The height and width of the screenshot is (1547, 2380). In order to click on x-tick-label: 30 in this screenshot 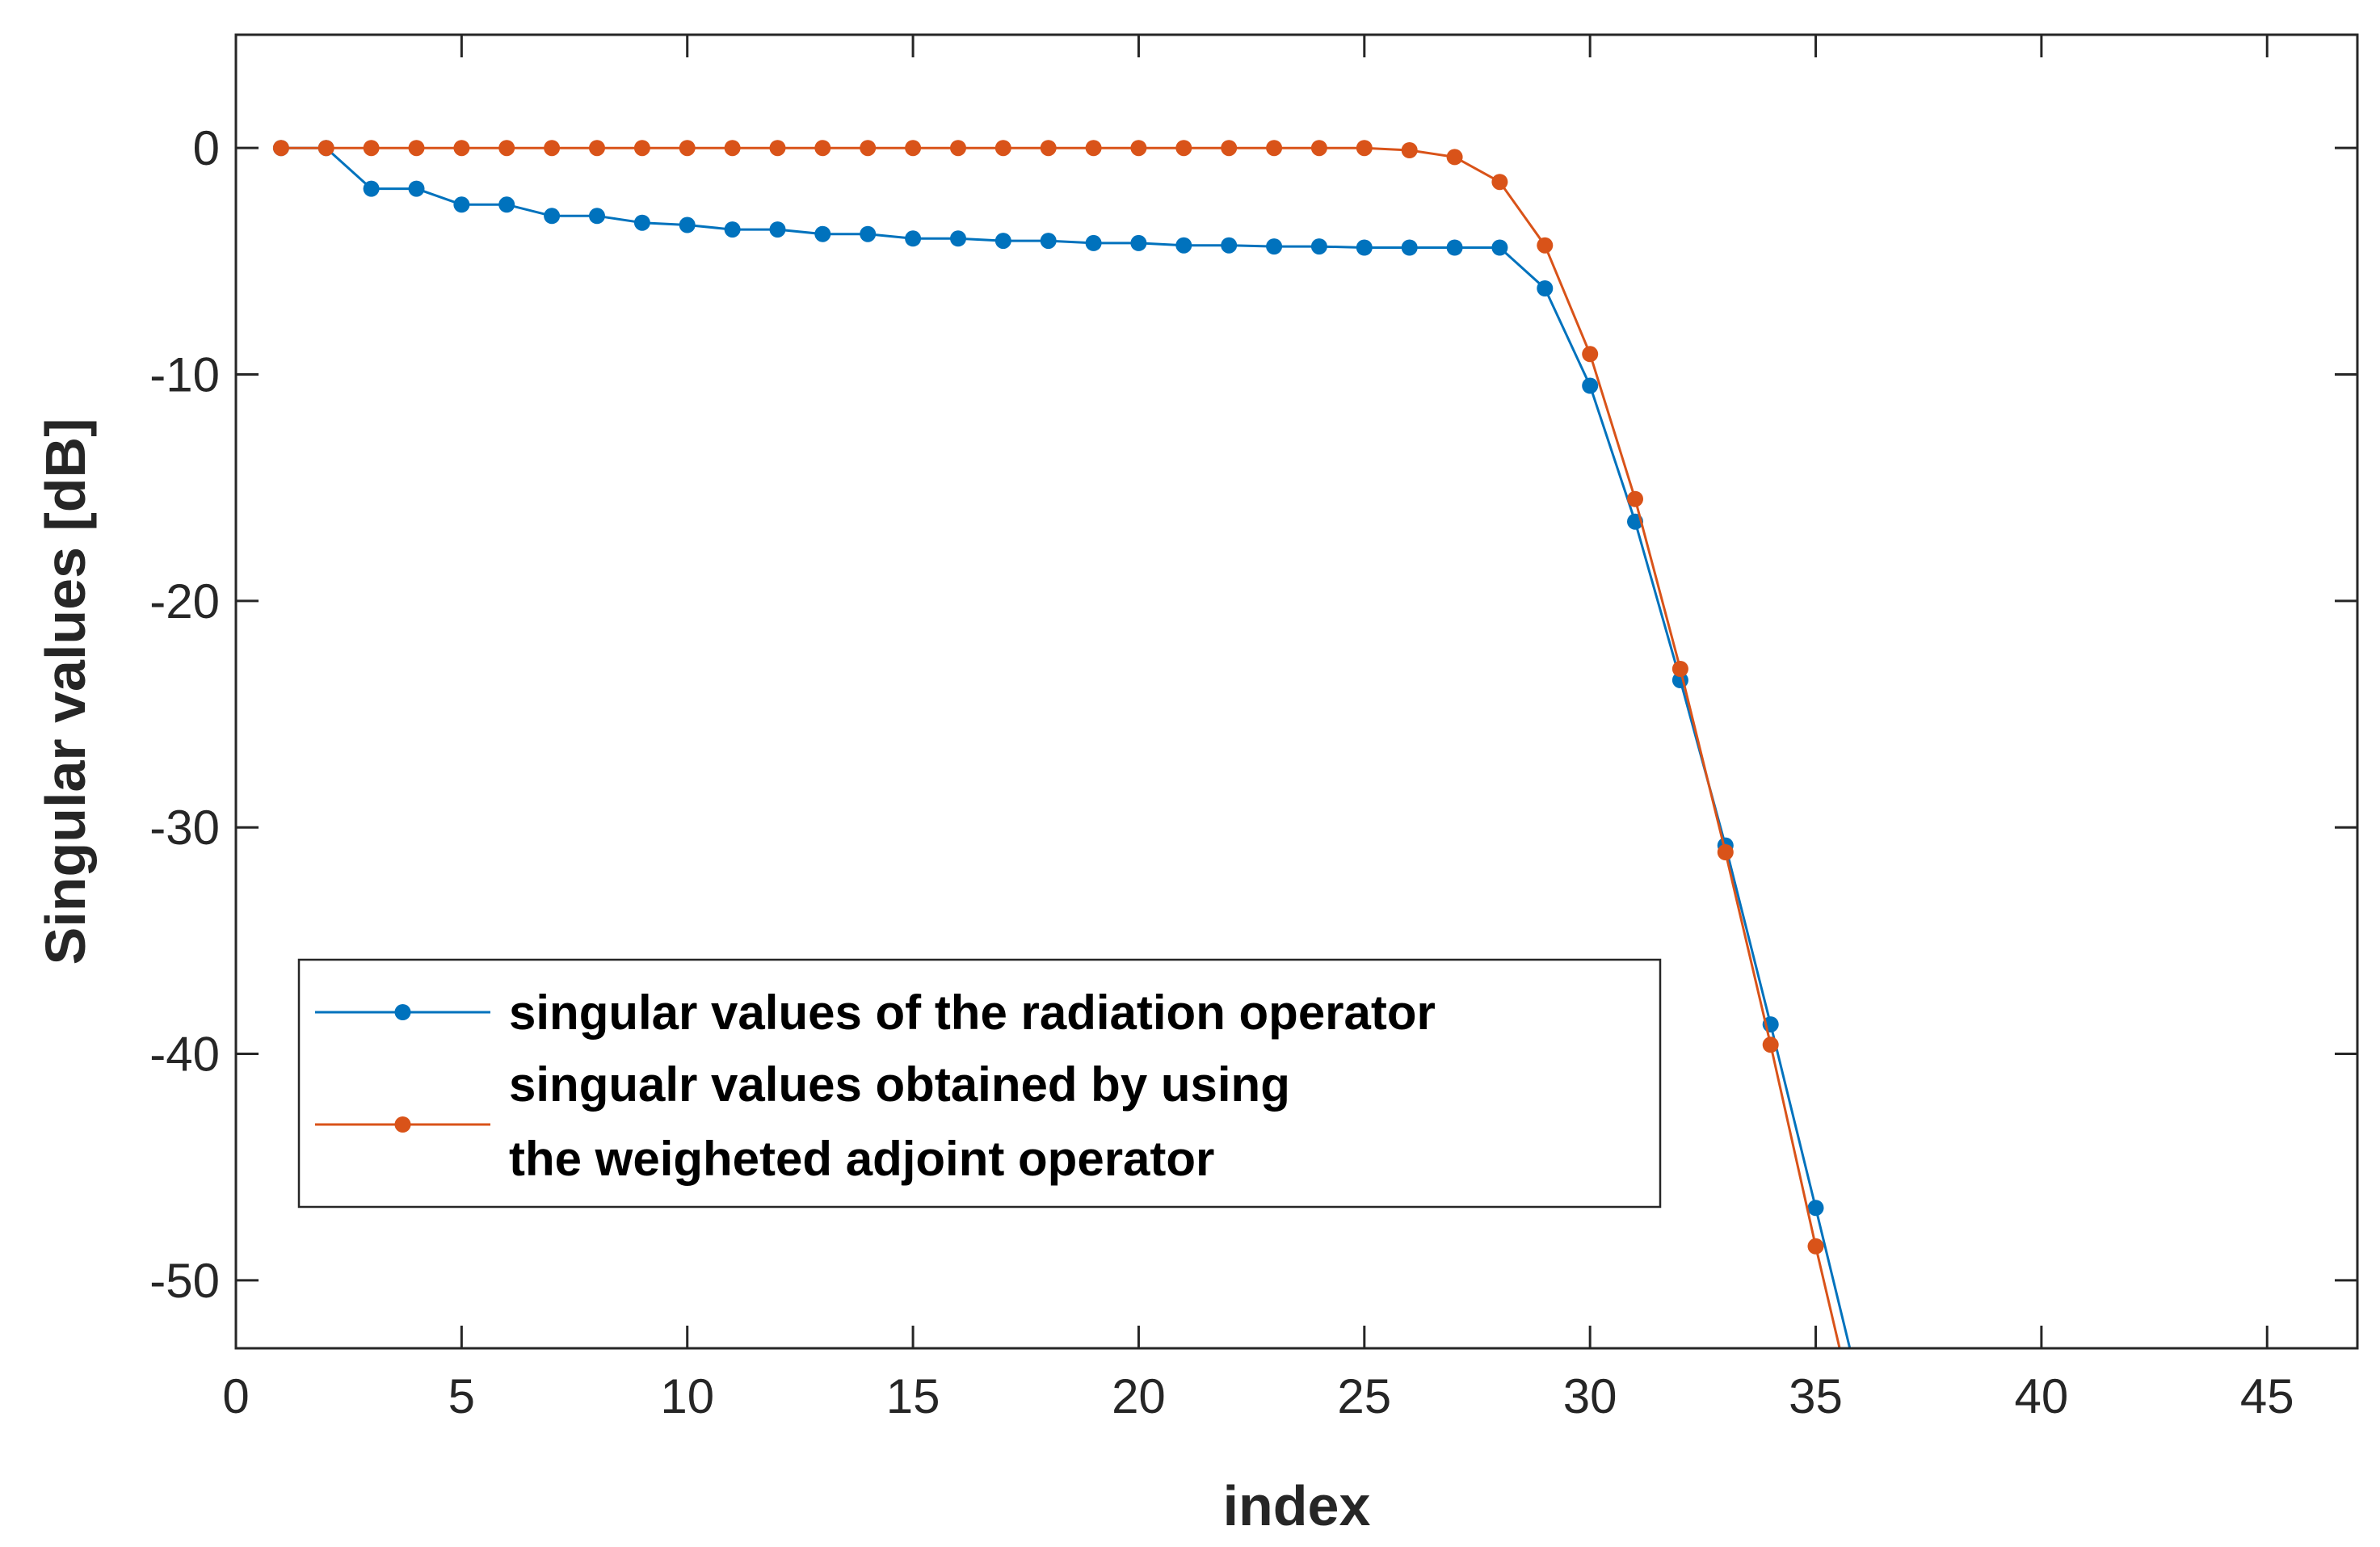, I will do `click(1590, 1396)`.